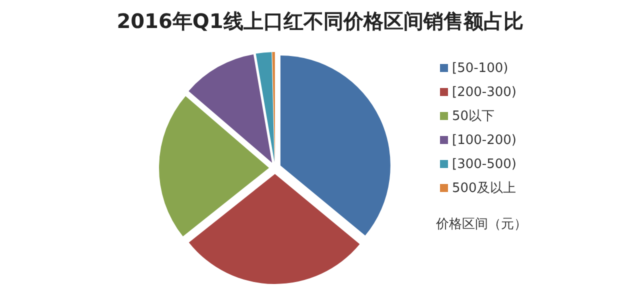 This screenshot has width=640, height=292. What do you see at coordinates (473, 116) in the screenshot?
I see `legend-label: 50以下` at bounding box center [473, 116].